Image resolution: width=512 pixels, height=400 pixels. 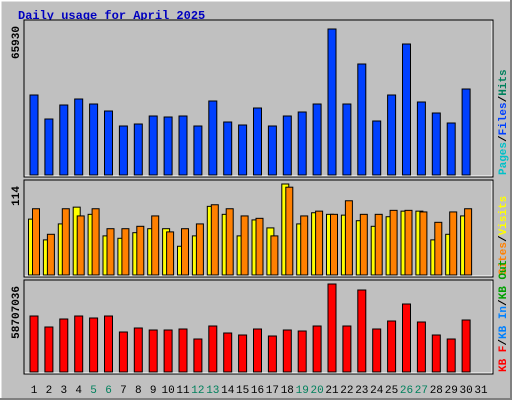 I want to click on x-tick-label: 9, so click(x=153, y=391).